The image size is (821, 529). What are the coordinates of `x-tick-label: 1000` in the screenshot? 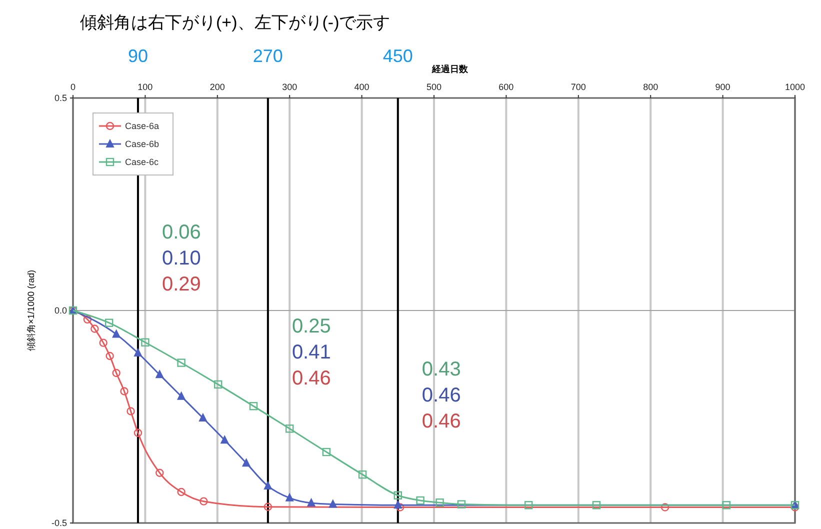 It's located at (795, 87).